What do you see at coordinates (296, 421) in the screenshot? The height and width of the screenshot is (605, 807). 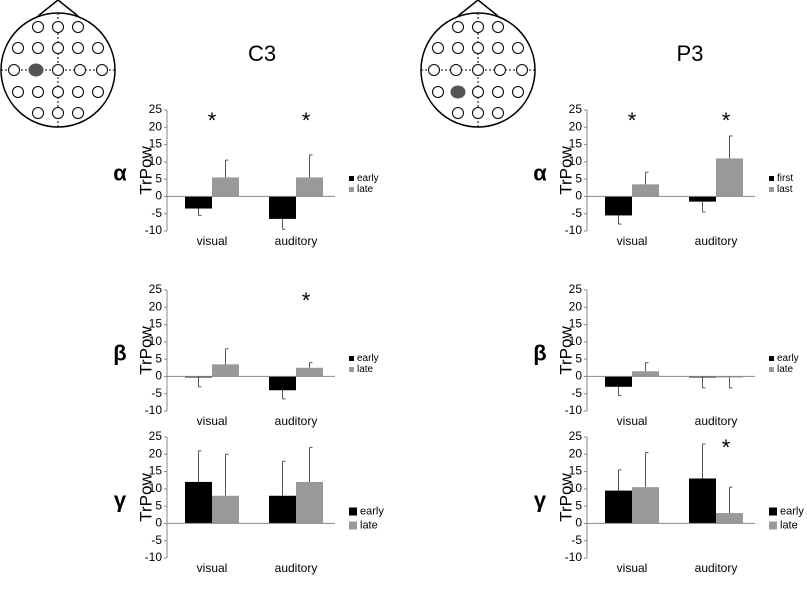 I see `x-tick-label: auditory` at bounding box center [296, 421].